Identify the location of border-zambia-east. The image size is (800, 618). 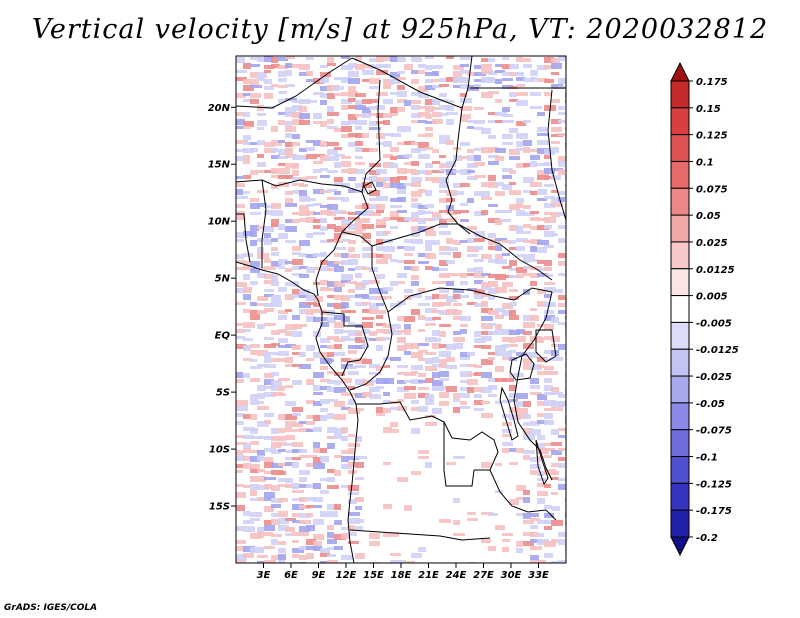
(523, 495).